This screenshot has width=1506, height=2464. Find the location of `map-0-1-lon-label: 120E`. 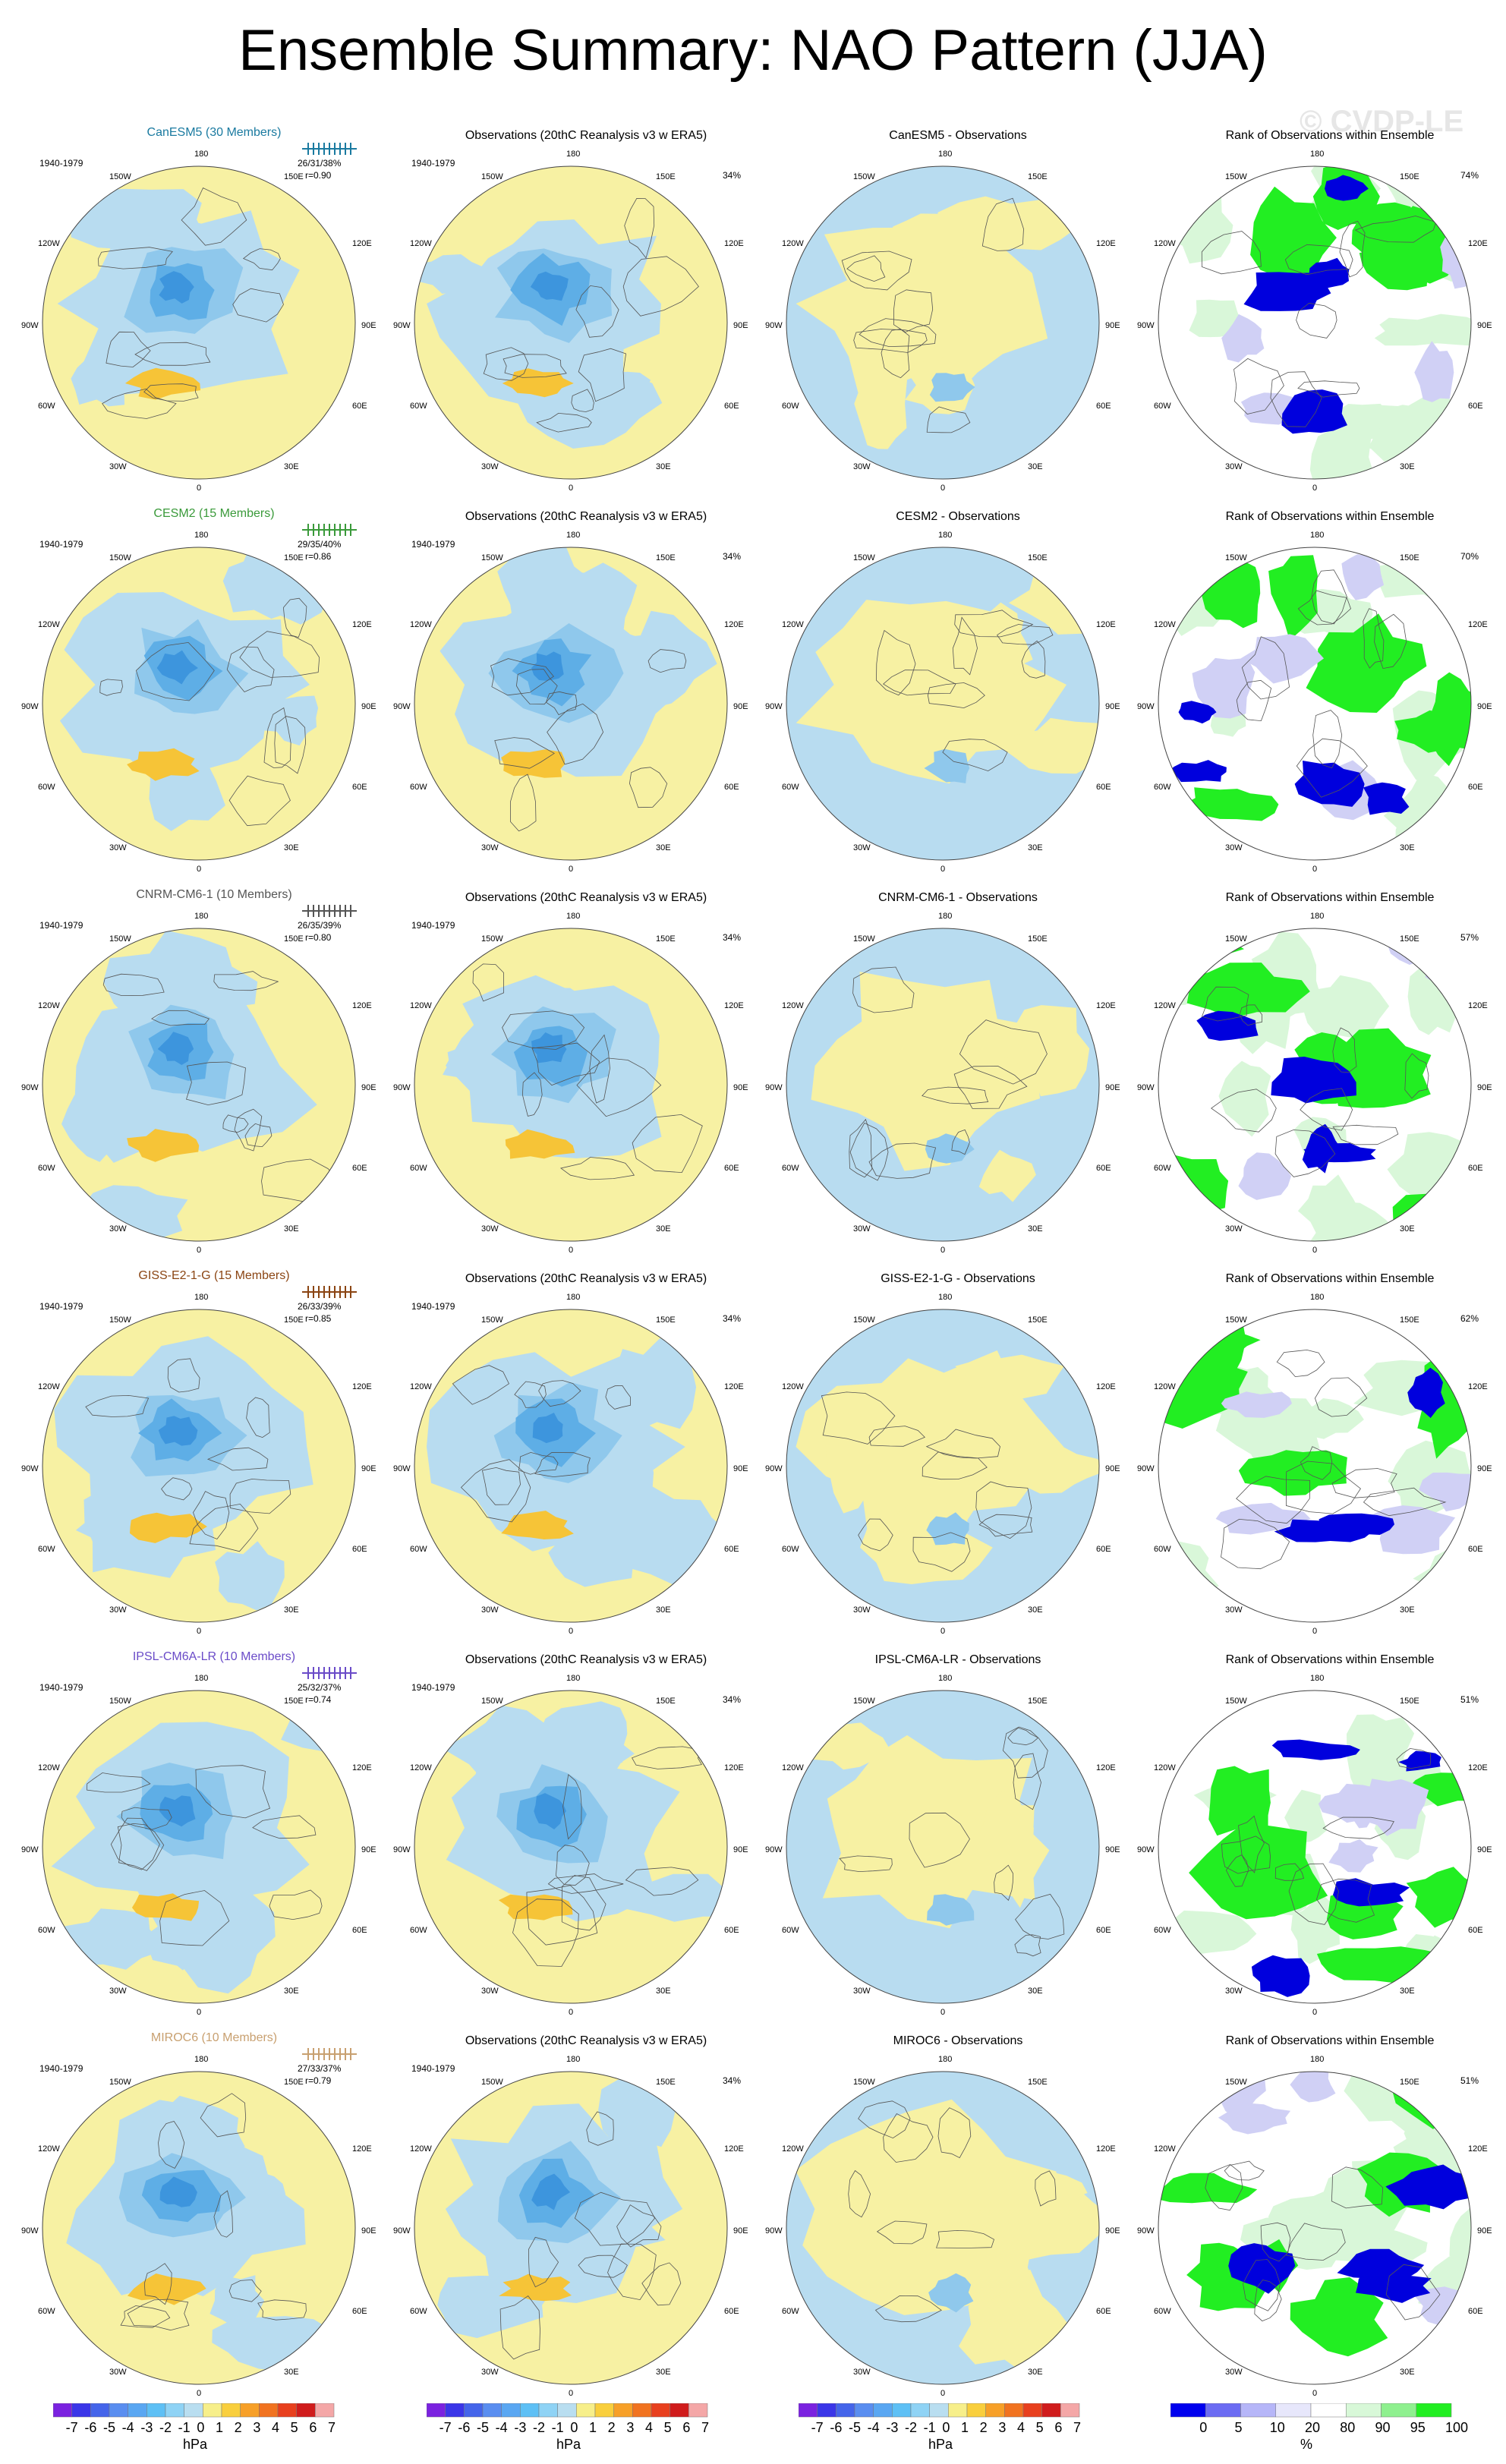

map-0-1-lon-label: 120E is located at coordinates (734, 244).